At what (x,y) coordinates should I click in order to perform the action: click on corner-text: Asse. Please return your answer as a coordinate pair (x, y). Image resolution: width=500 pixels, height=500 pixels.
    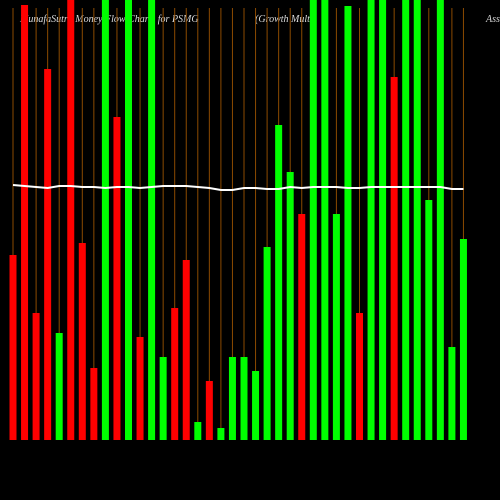
    Looking at the image, I should click on (492, 19).